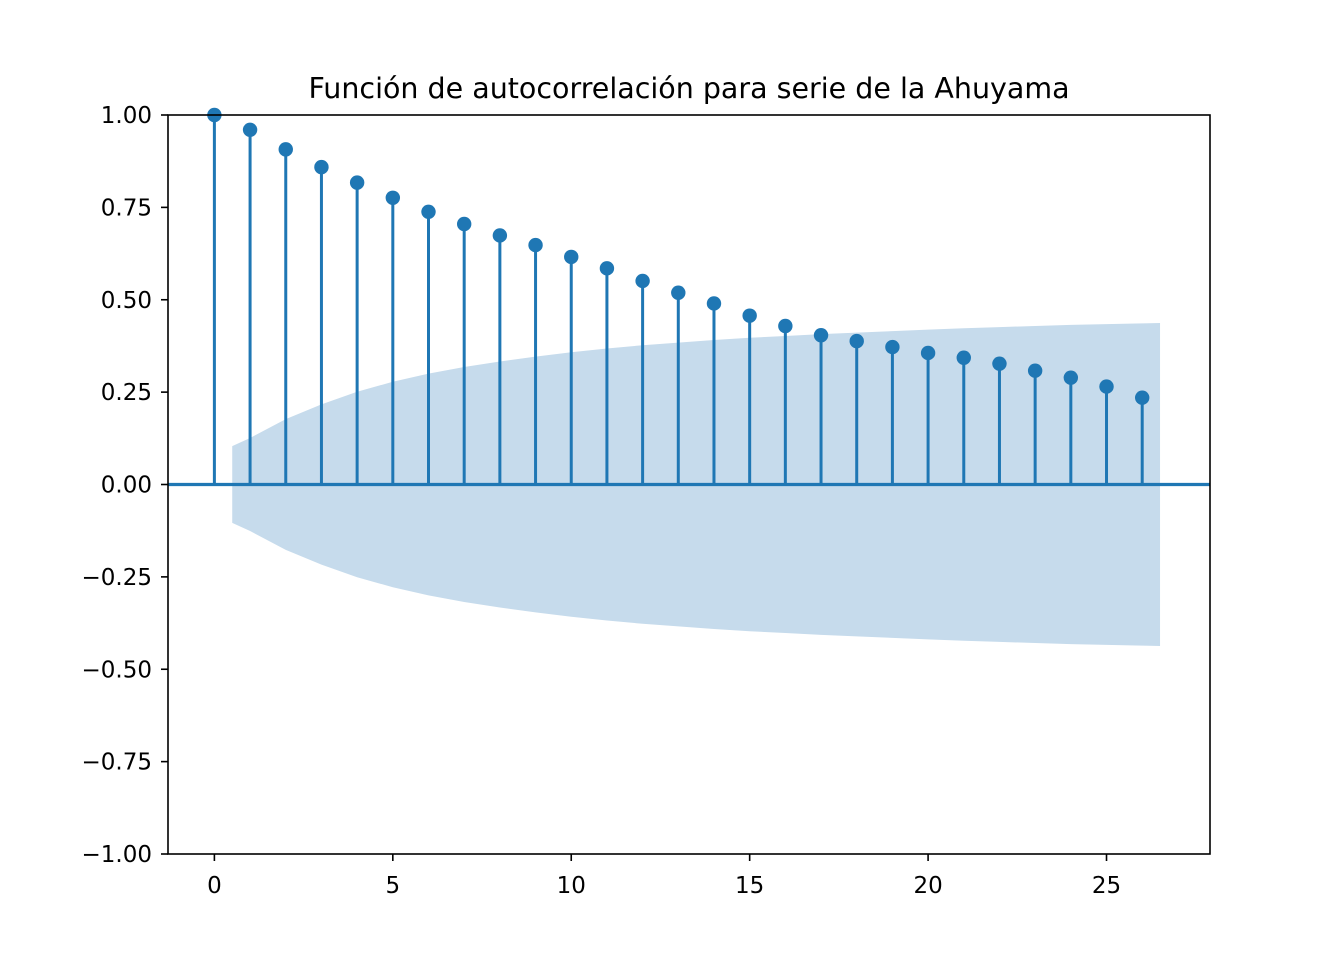  I want to click on x-tick-label: 5, so click(392, 886).